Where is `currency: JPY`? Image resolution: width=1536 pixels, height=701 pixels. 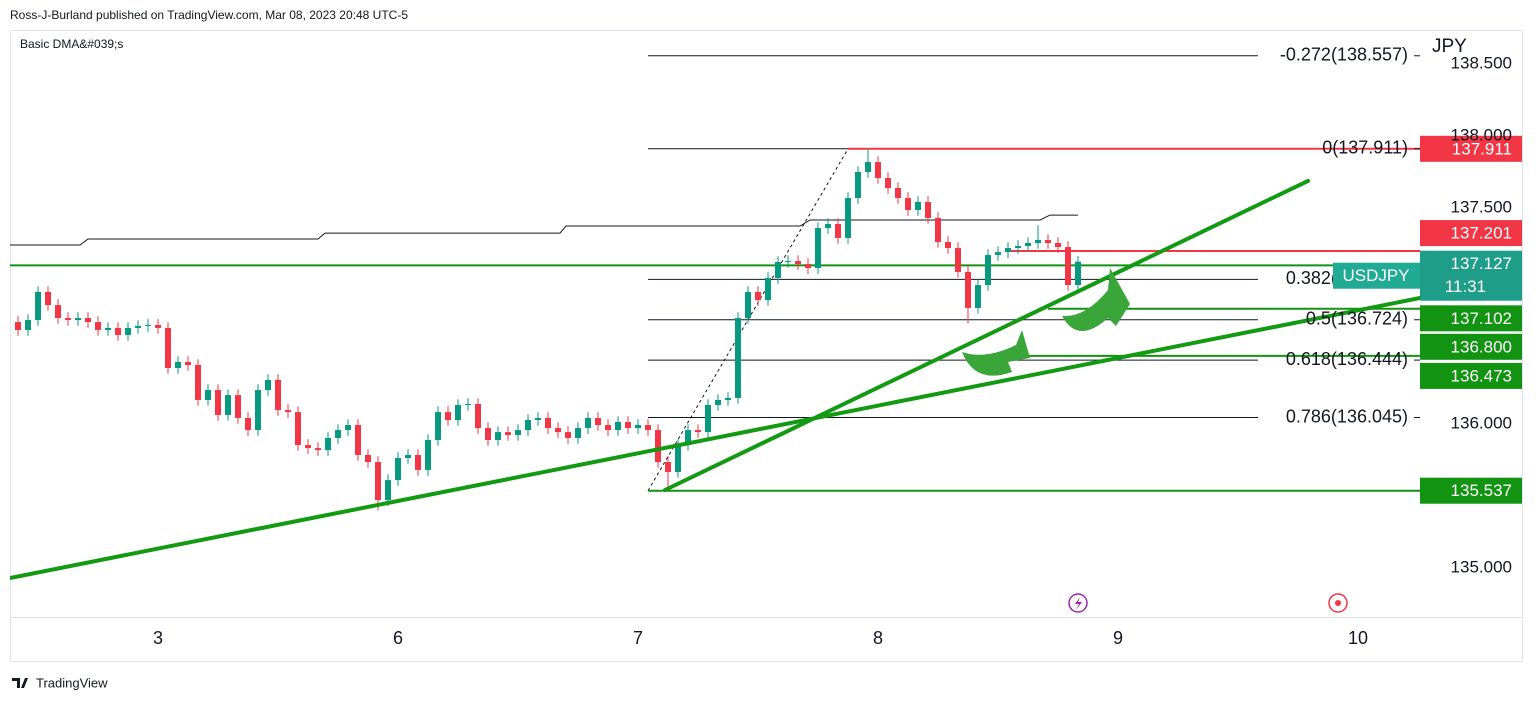
currency: JPY is located at coordinates (1449, 46).